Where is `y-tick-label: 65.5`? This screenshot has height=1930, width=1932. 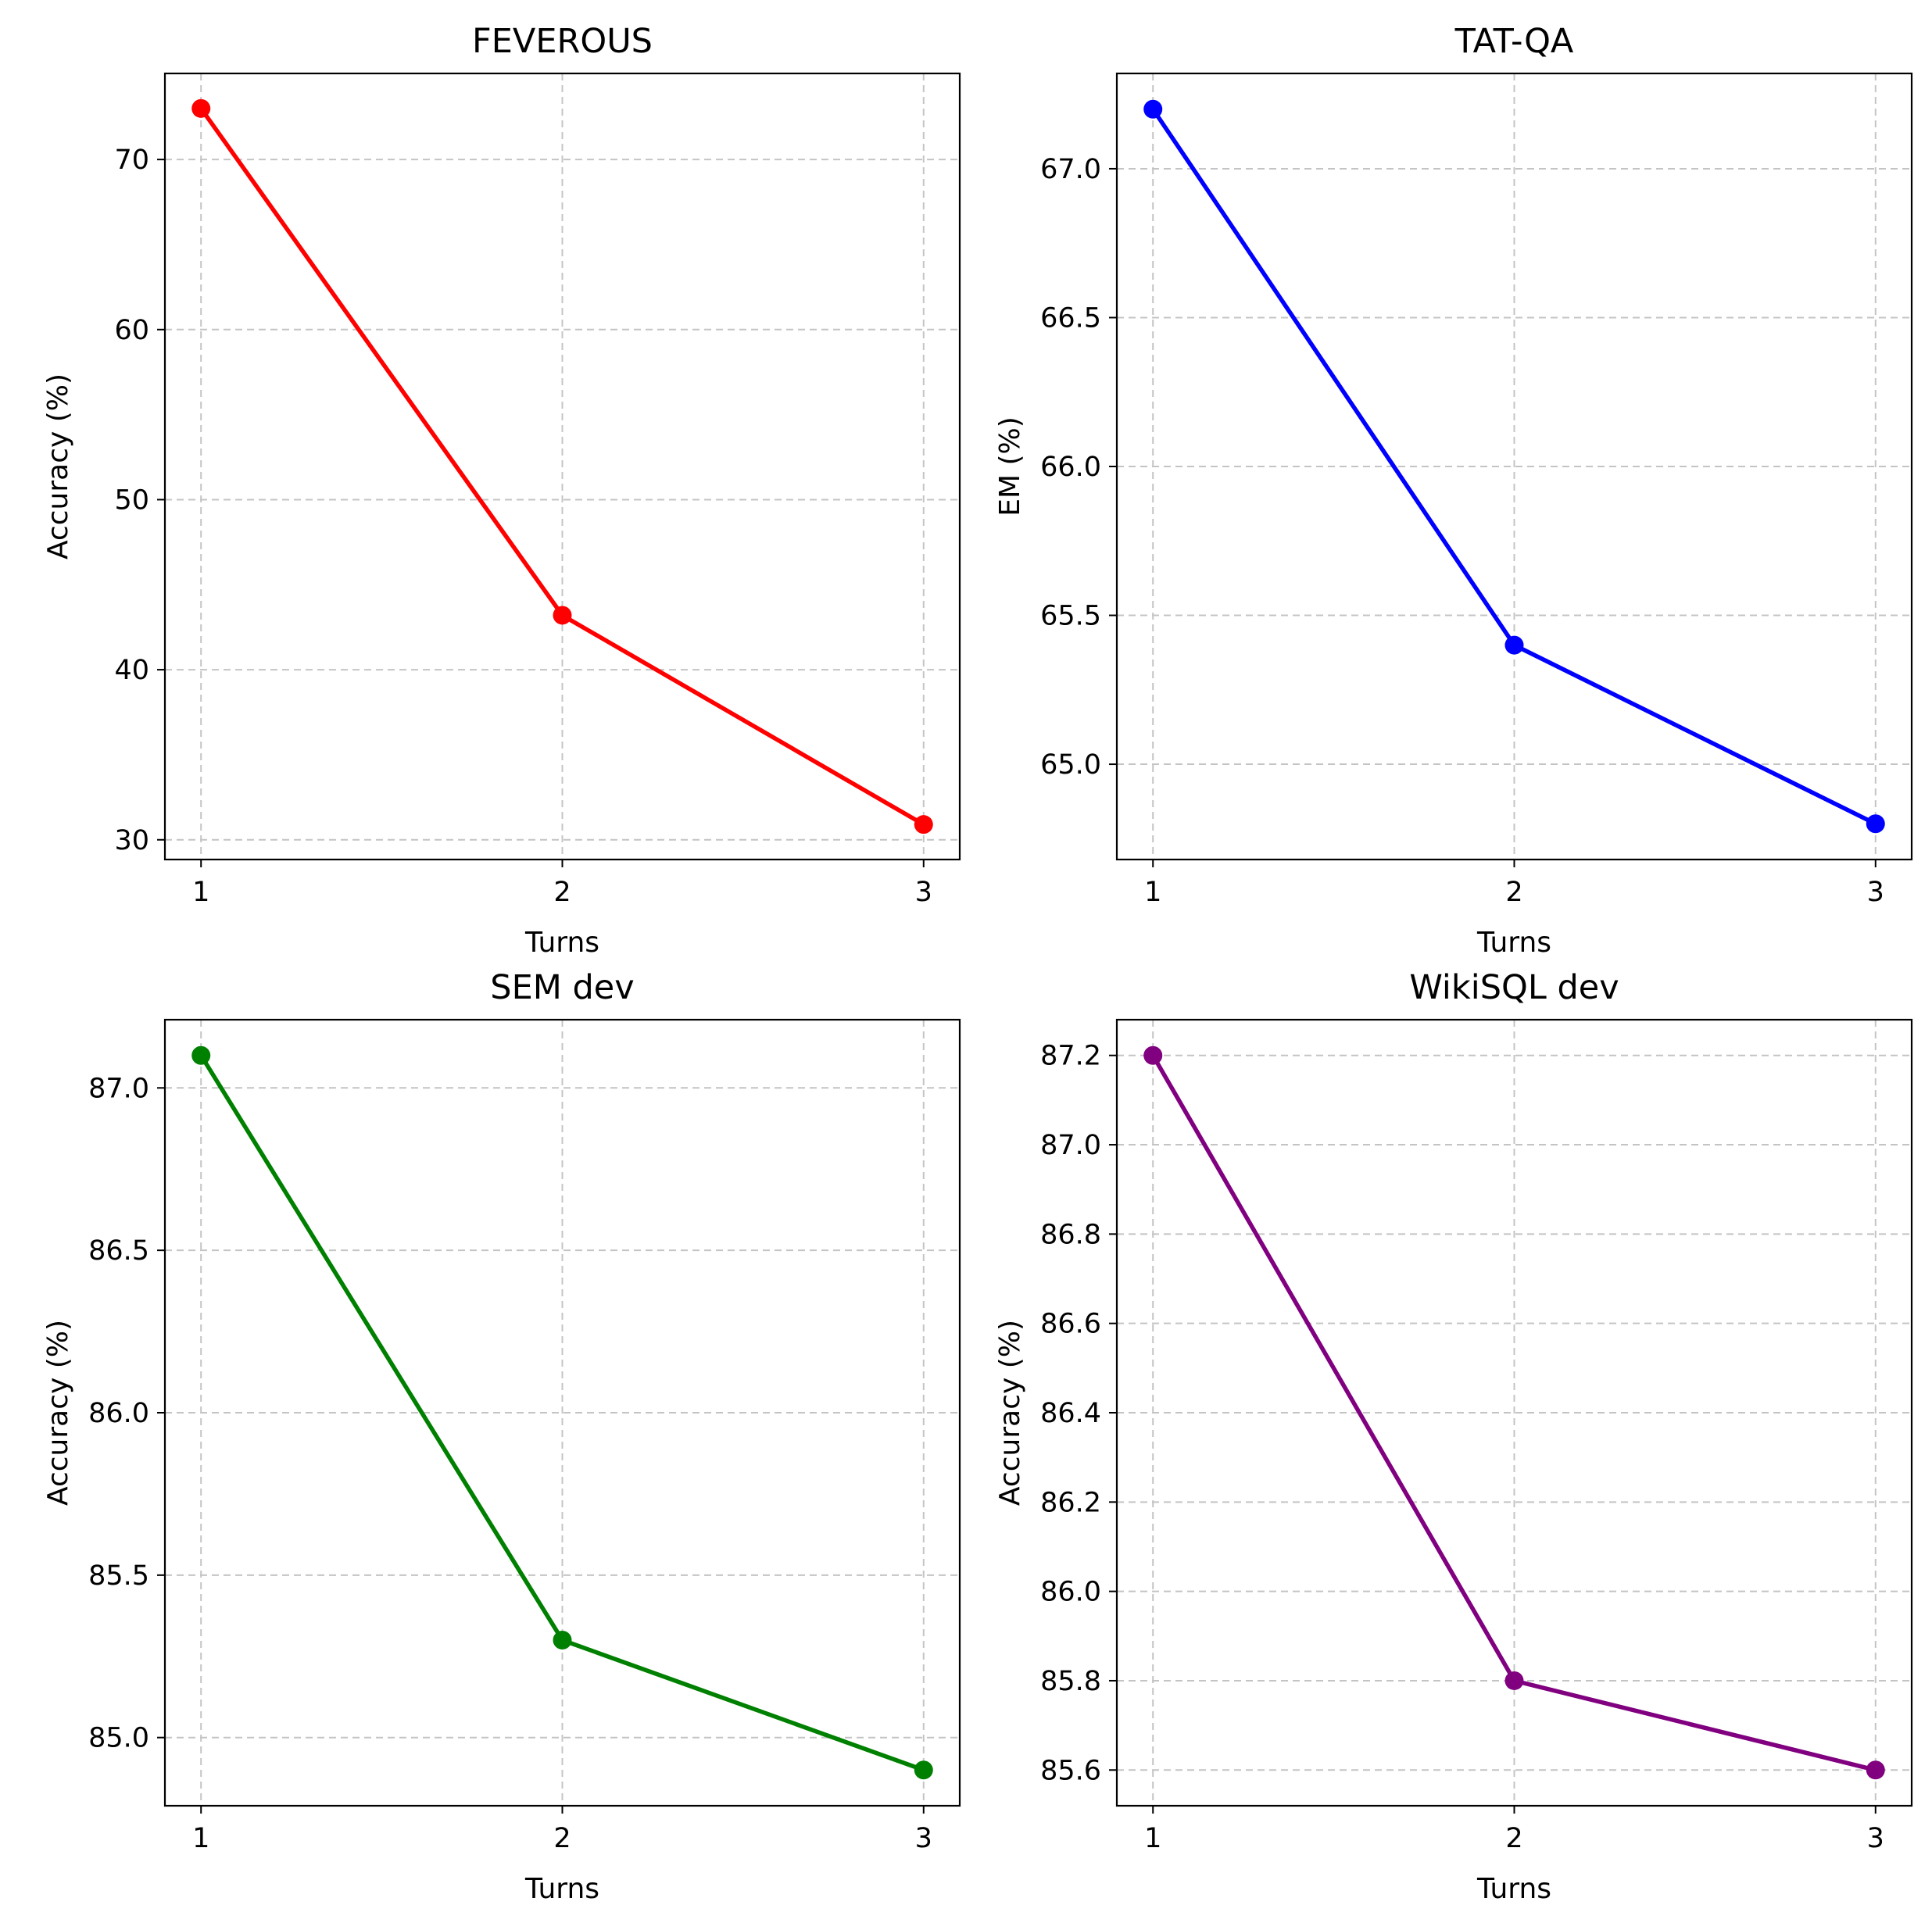 y-tick-label: 65.5 is located at coordinates (1070, 617).